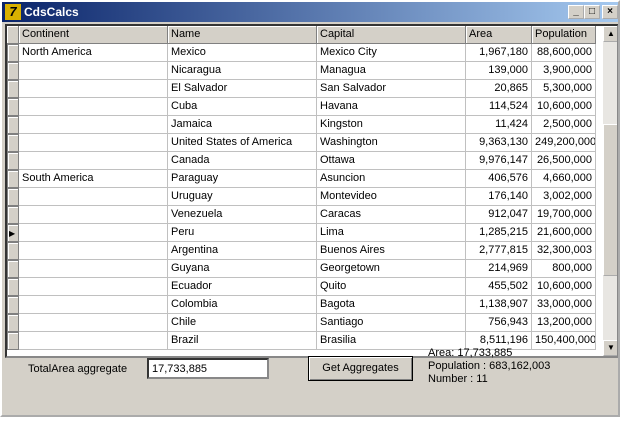  What do you see at coordinates (242, 125) in the screenshot?
I see `grid-cell: Jamaica` at bounding box center [242, 125].